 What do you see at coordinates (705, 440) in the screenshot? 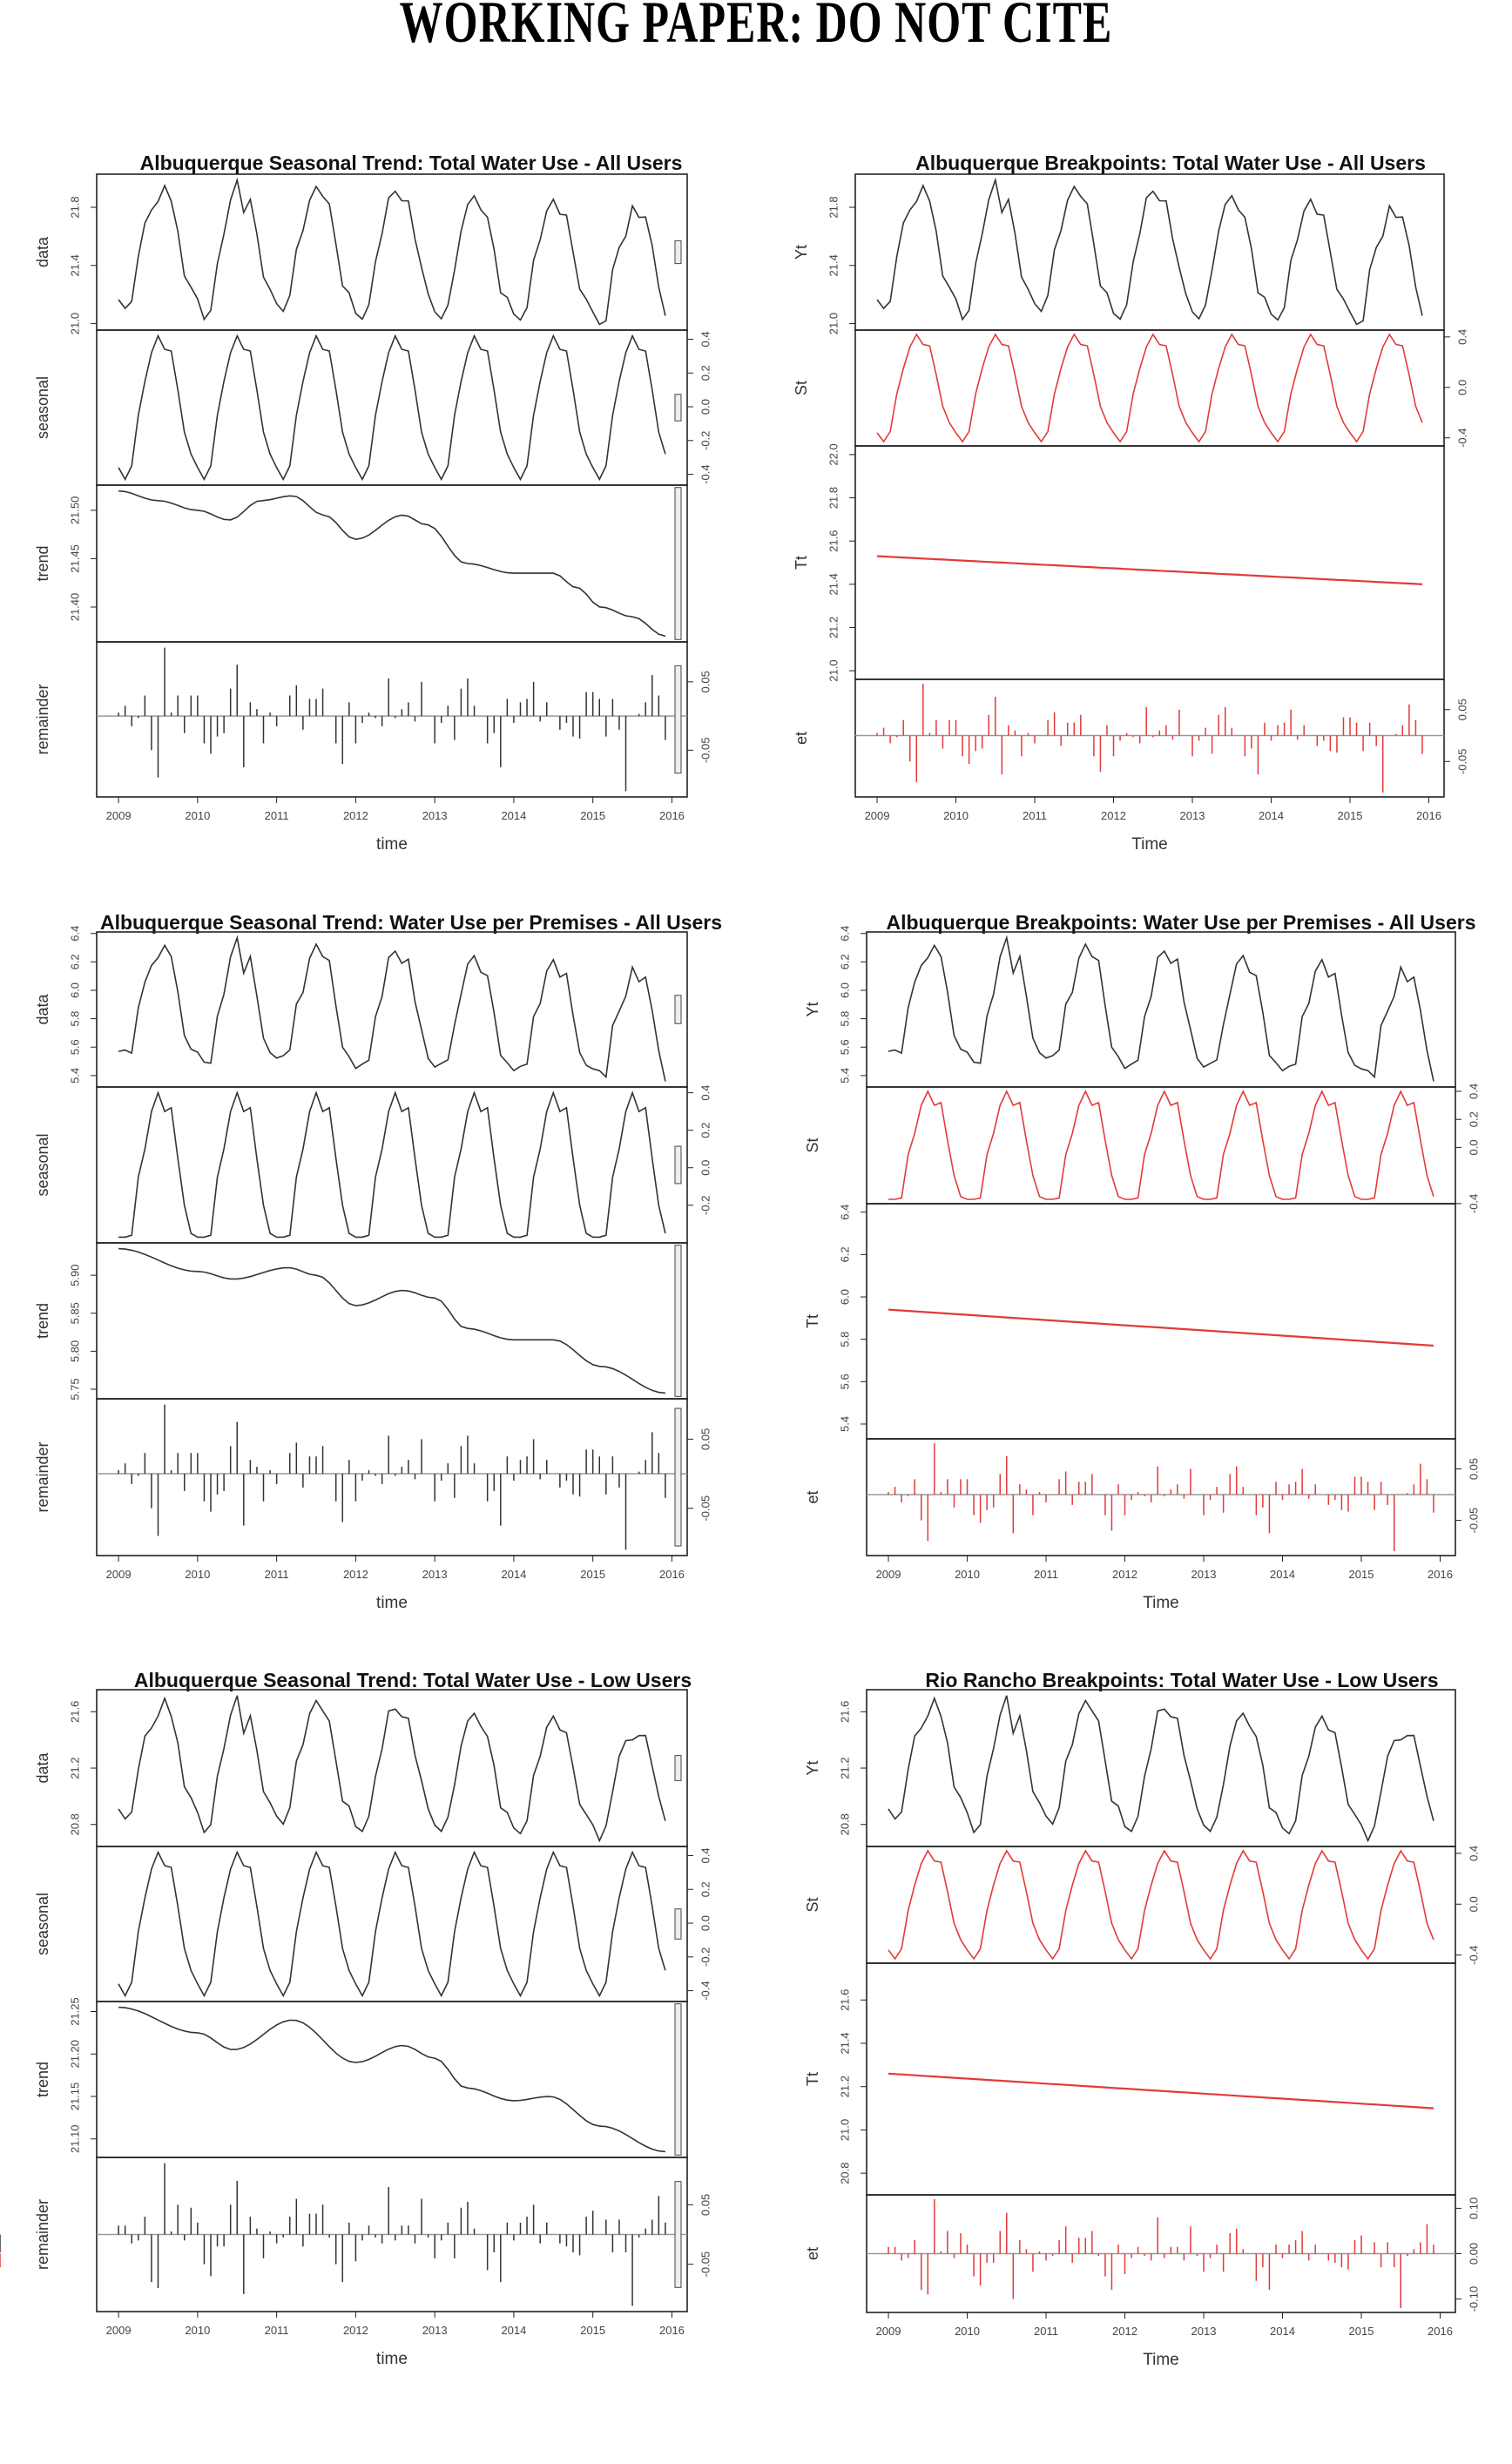
I see `y-tick-label: -0.2` at bounding box center [705, 440].